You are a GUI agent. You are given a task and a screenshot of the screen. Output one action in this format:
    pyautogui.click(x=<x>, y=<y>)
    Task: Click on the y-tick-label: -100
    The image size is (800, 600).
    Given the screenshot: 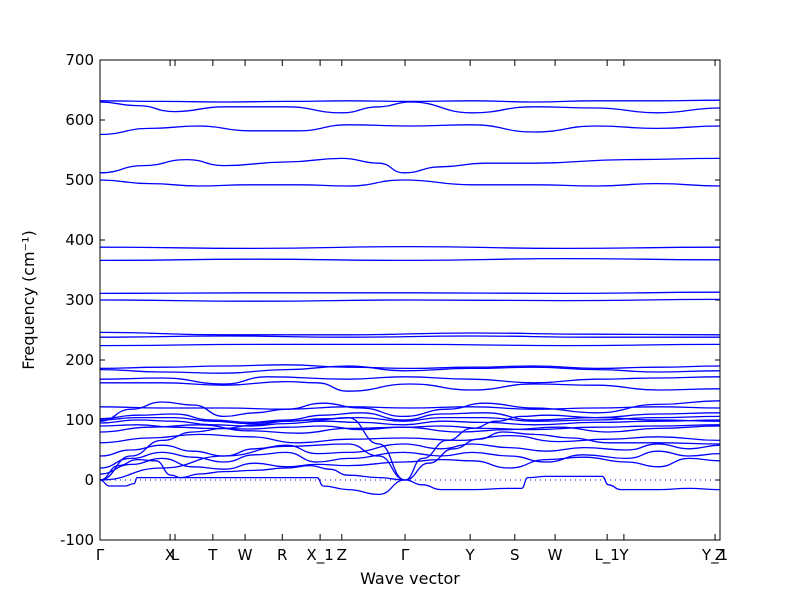 What is the action you would take?
    pyautogui.click(x=77, y=540)
    